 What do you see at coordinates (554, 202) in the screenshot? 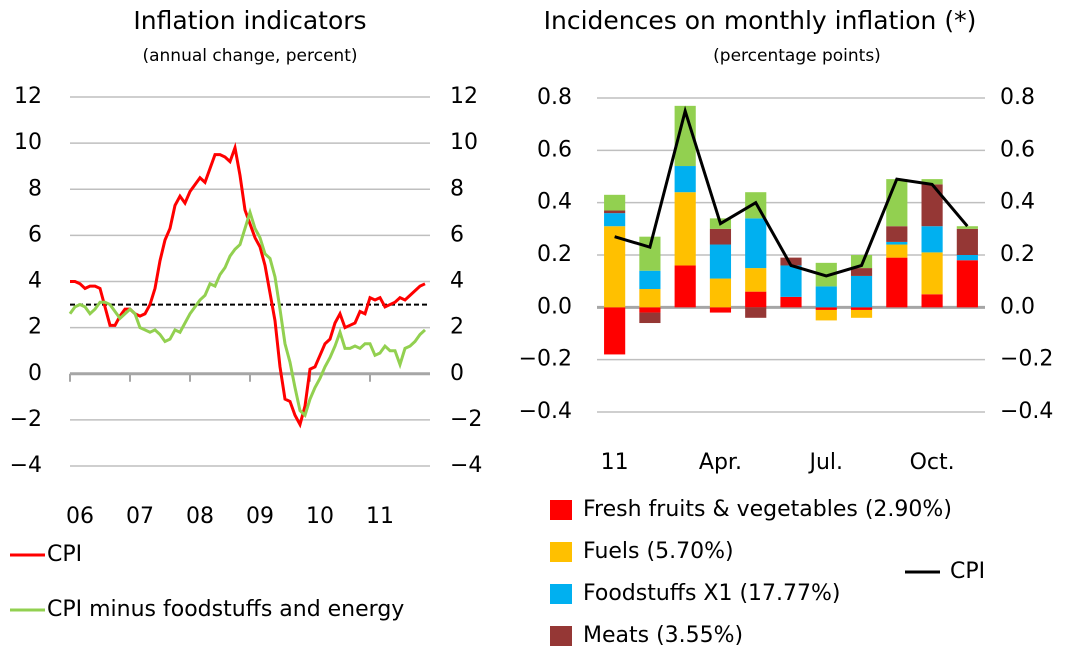
I see `y-tick-label: 0.4` at bounding box center [554, 202].